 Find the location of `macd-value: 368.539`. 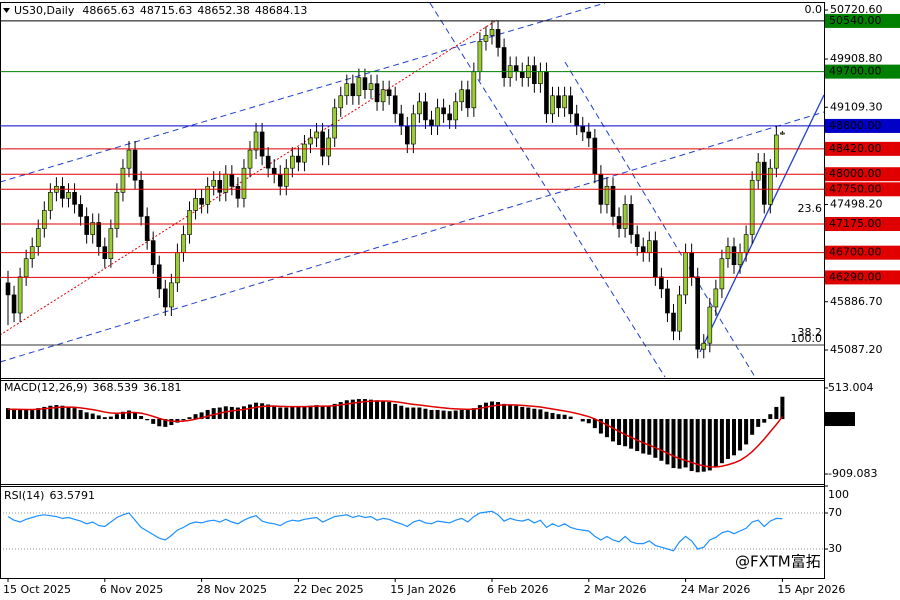

macd-value: 368.539 is located at coordinates (116, 387).